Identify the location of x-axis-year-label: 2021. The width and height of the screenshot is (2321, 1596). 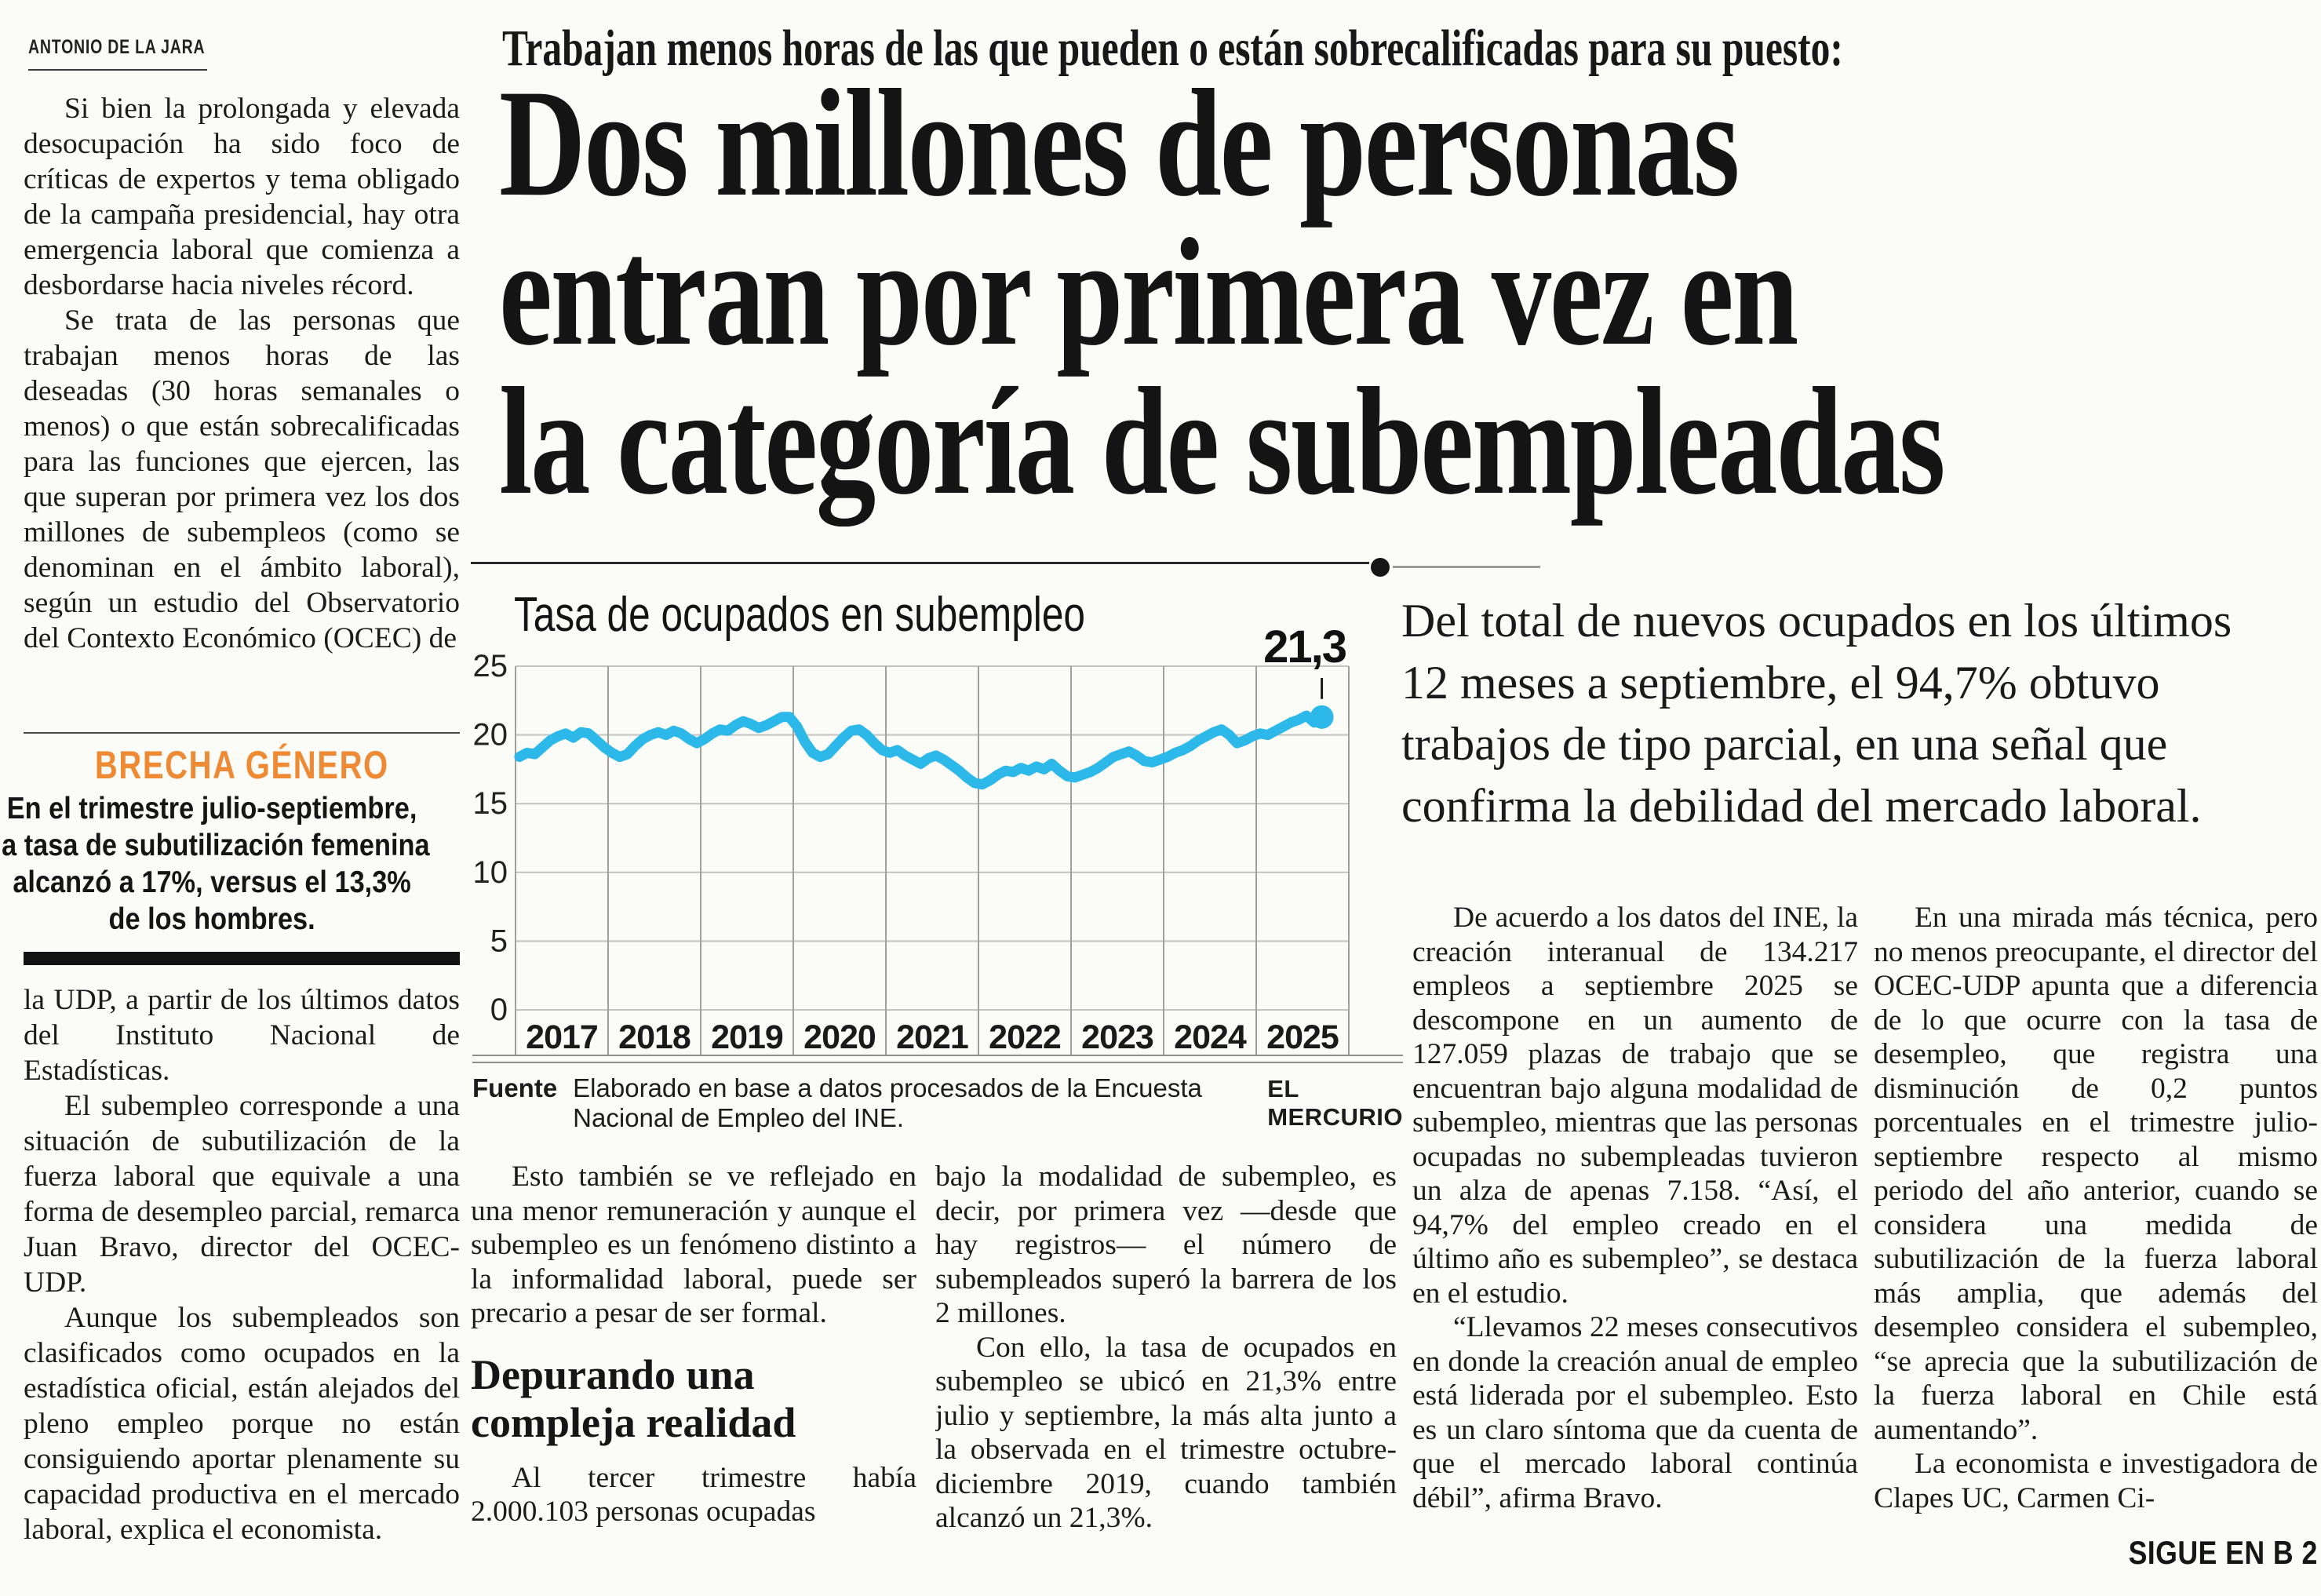
(932, 1037).